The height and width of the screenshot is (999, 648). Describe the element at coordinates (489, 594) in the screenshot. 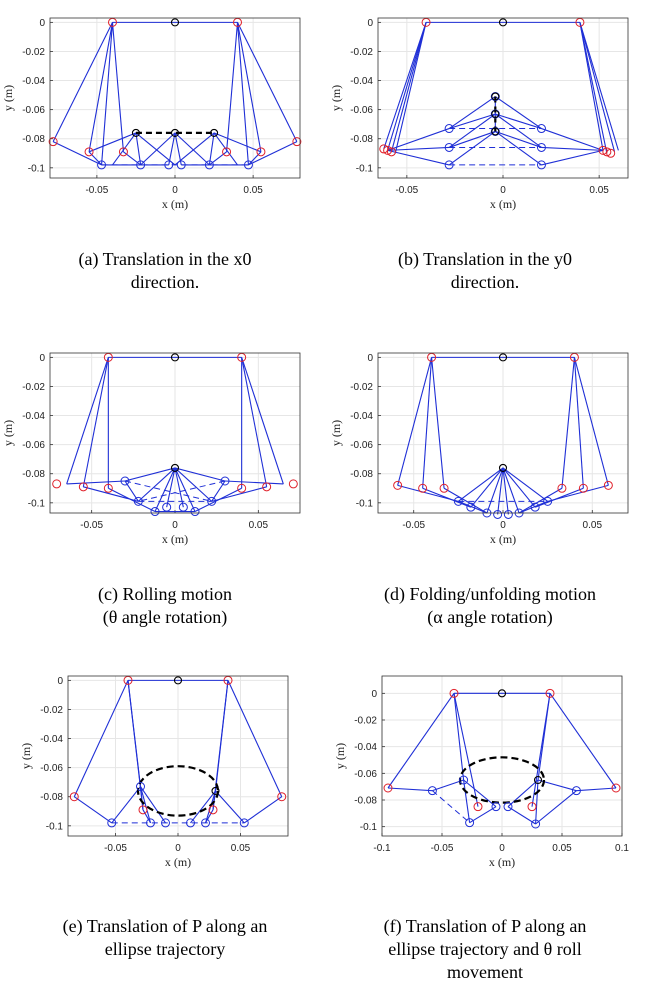

I see `caption-d-line-1: (d) Folding/unfolding motion` at that location.